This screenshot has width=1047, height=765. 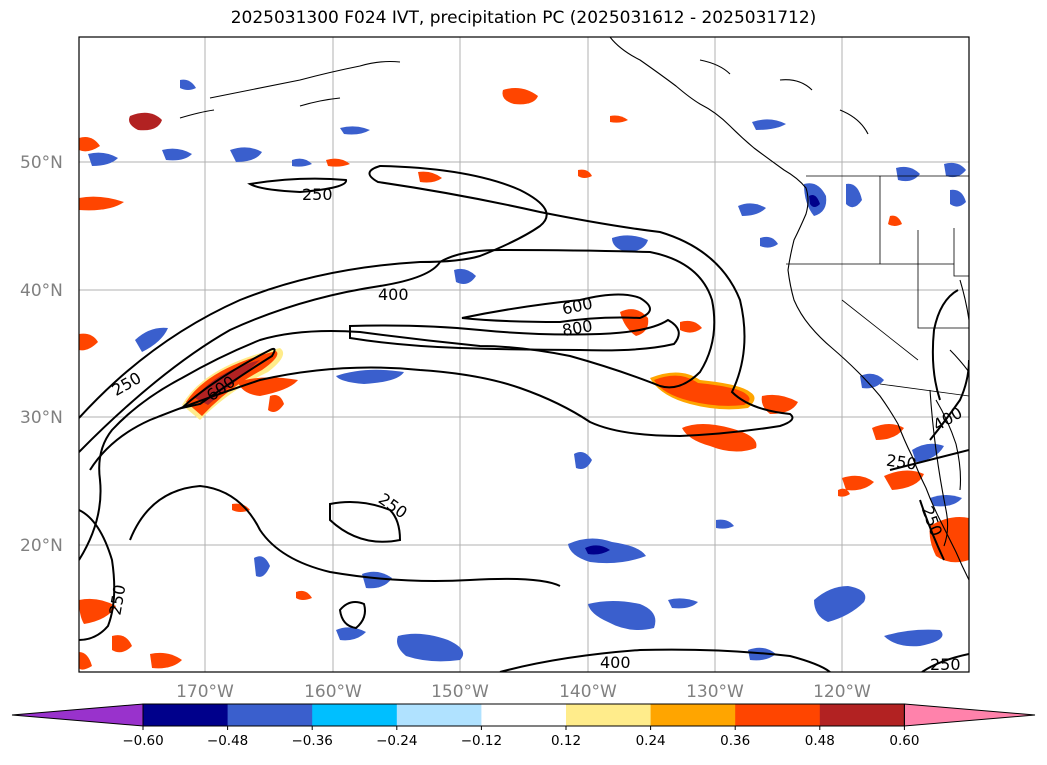 What do you see at coordinates (945, 468) in the screenshot?
I see `coastline-baja` at bounding box center [945, 468].